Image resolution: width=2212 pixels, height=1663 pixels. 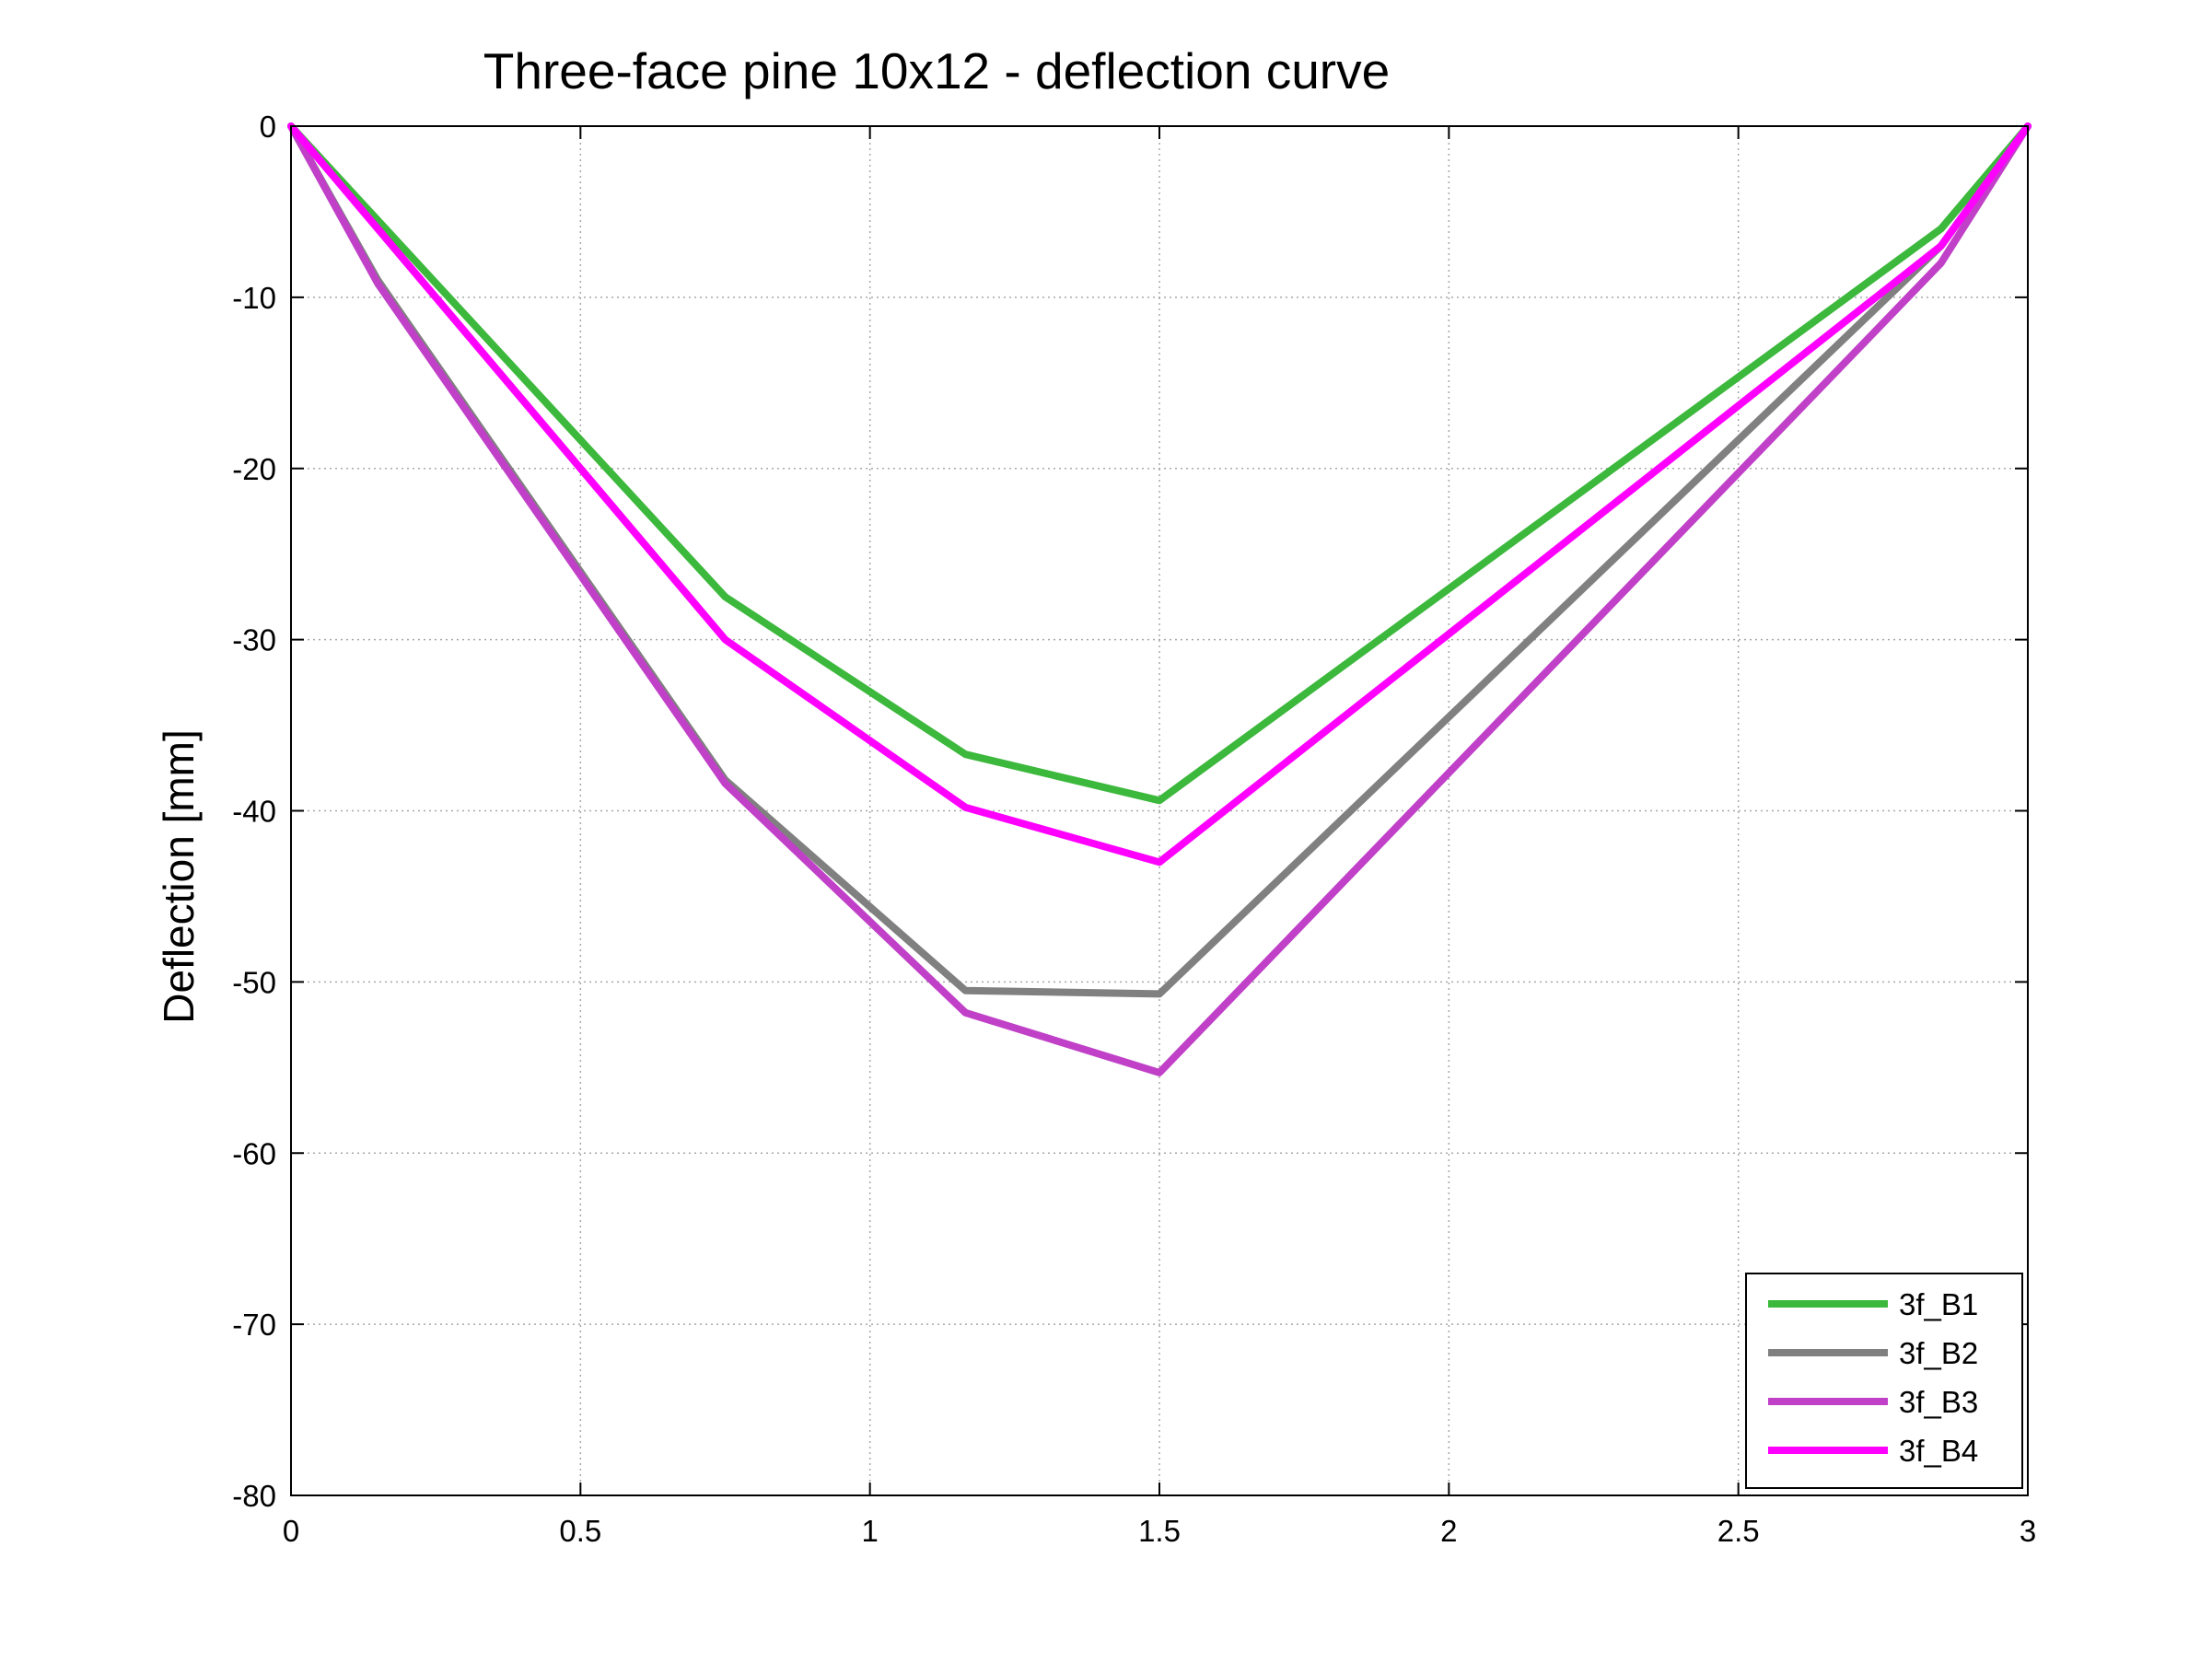 What do you see at coordinates (268, 127) in the screenshot?
I see `y-tick-label: 0` at bounding box center [268, 127].